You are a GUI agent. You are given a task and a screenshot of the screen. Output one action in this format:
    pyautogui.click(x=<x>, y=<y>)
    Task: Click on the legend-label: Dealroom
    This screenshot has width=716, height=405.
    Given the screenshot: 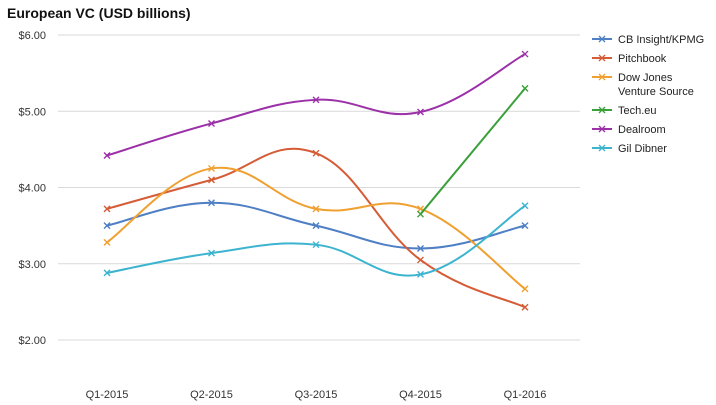 What is the action you would take?
    pyautogui.click(x=642, y=130)
    